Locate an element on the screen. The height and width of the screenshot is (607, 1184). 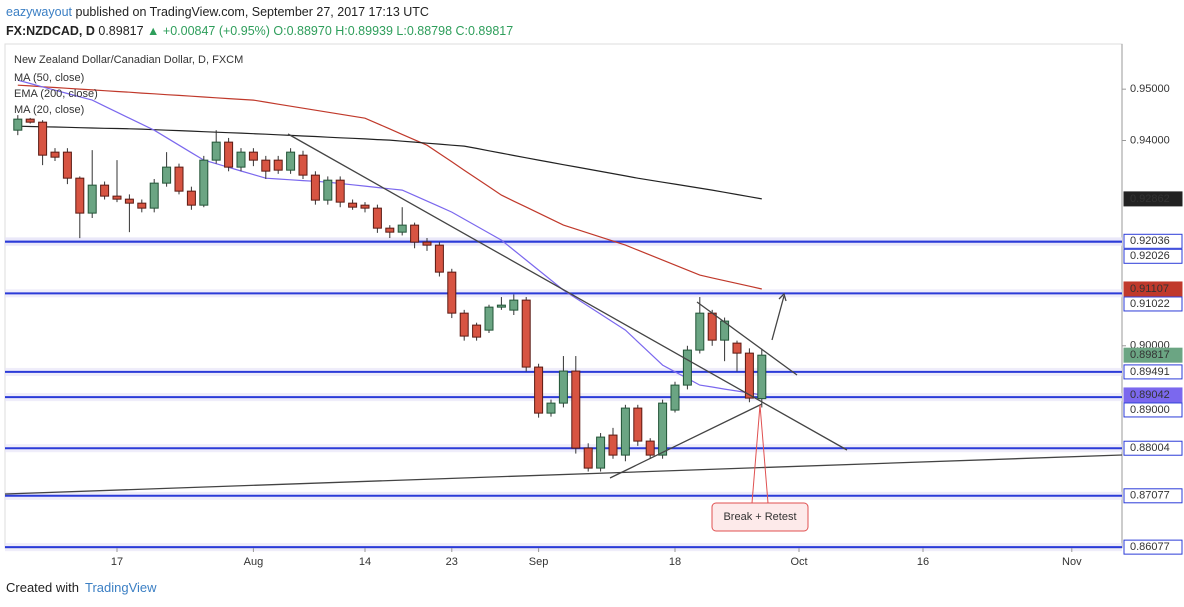
y-tick-label: 0.94000 is located at coordinates (1150, 140).